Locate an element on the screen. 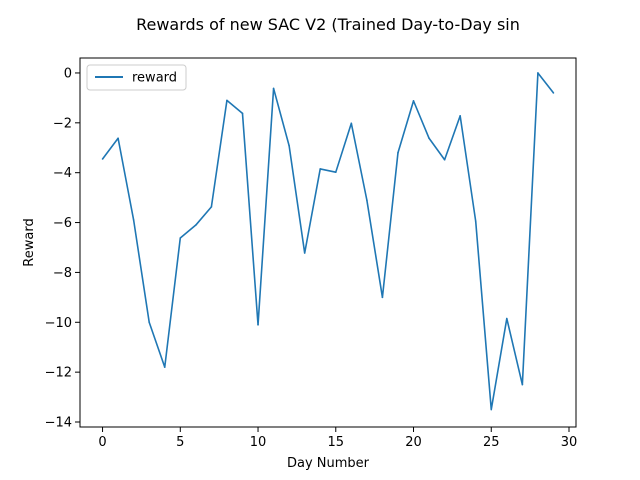  legend-box is located at coordinates (136, 77).